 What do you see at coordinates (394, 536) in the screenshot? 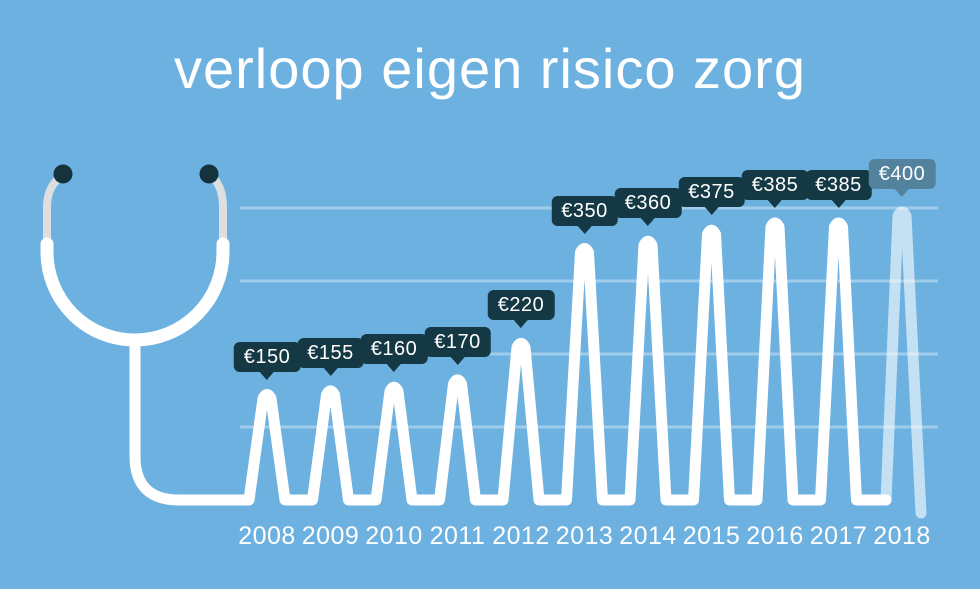
I see `year-label-2010: 2010` at bounding box center [394, 536].